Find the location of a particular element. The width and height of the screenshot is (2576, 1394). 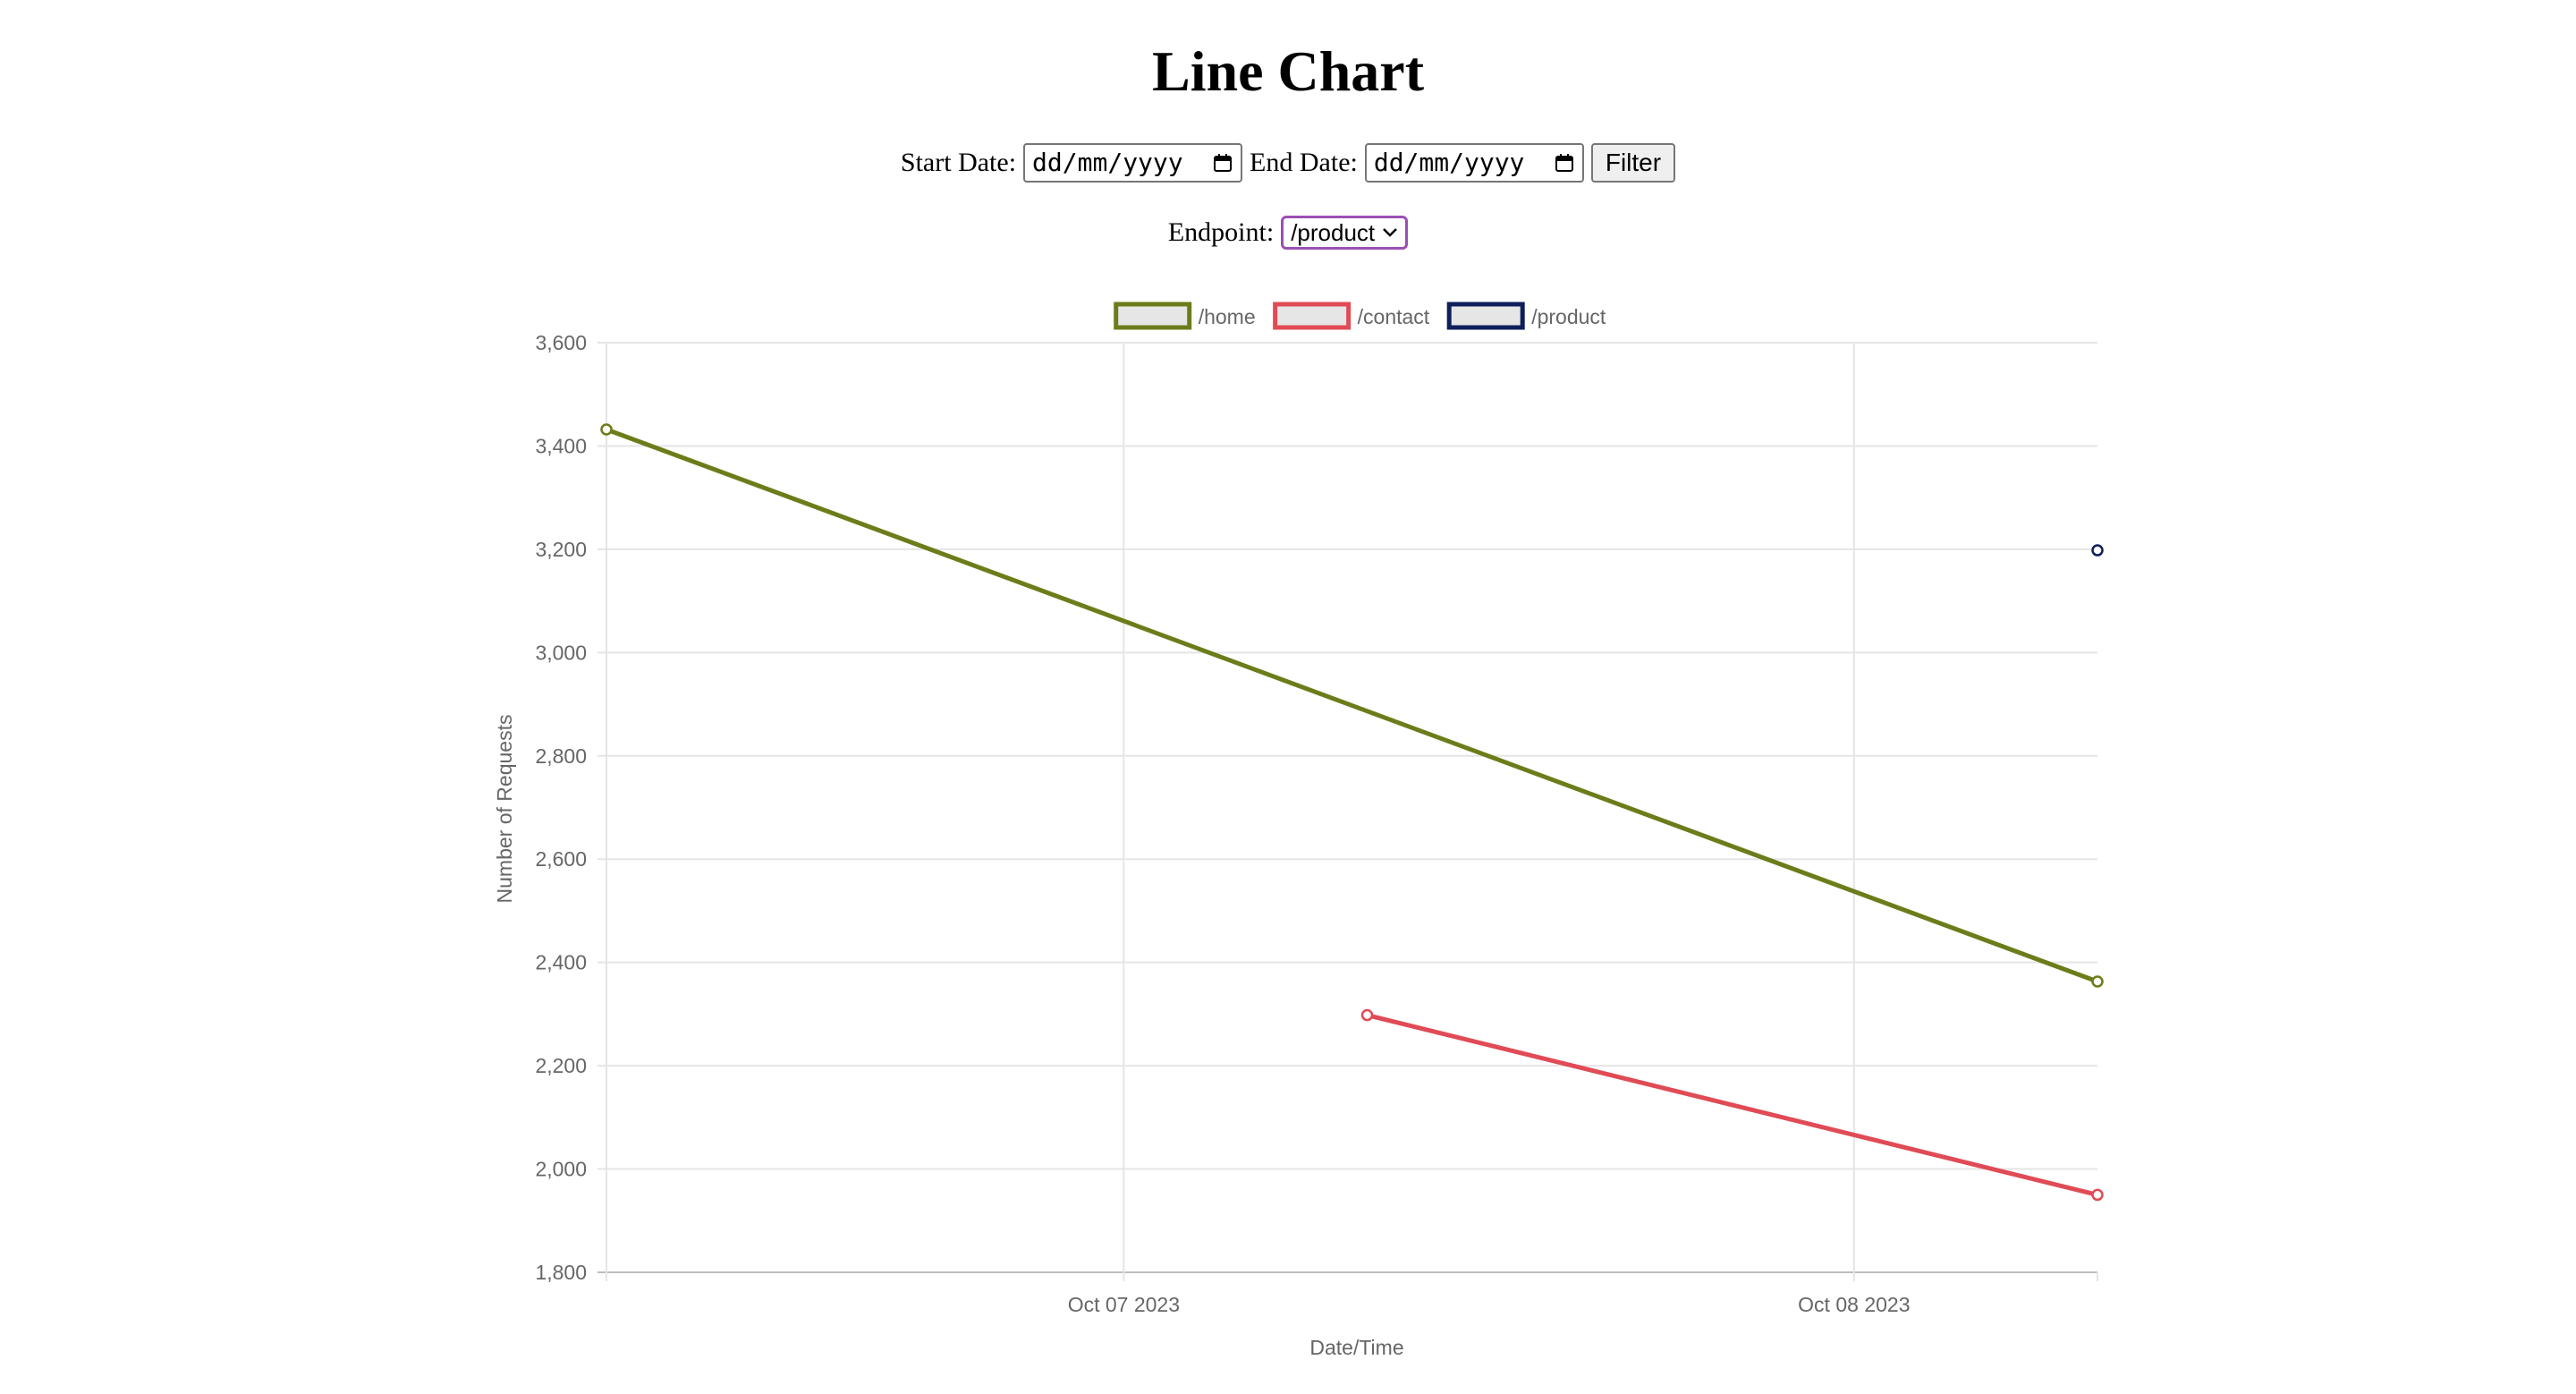

y-tick-label: 3,400 is located at coordinates (561, 445).